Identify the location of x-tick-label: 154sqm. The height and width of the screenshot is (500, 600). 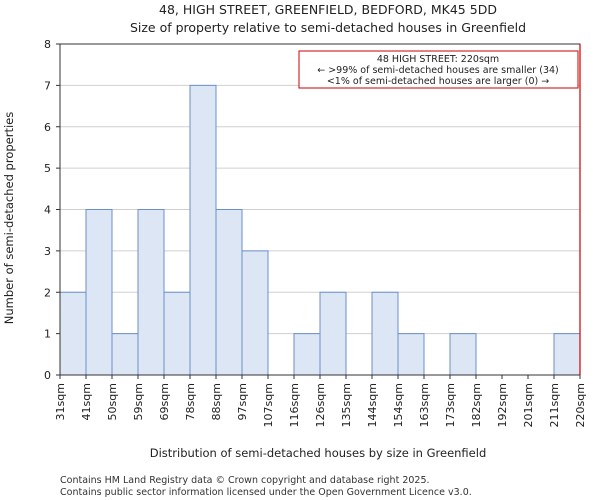
(398, 405).